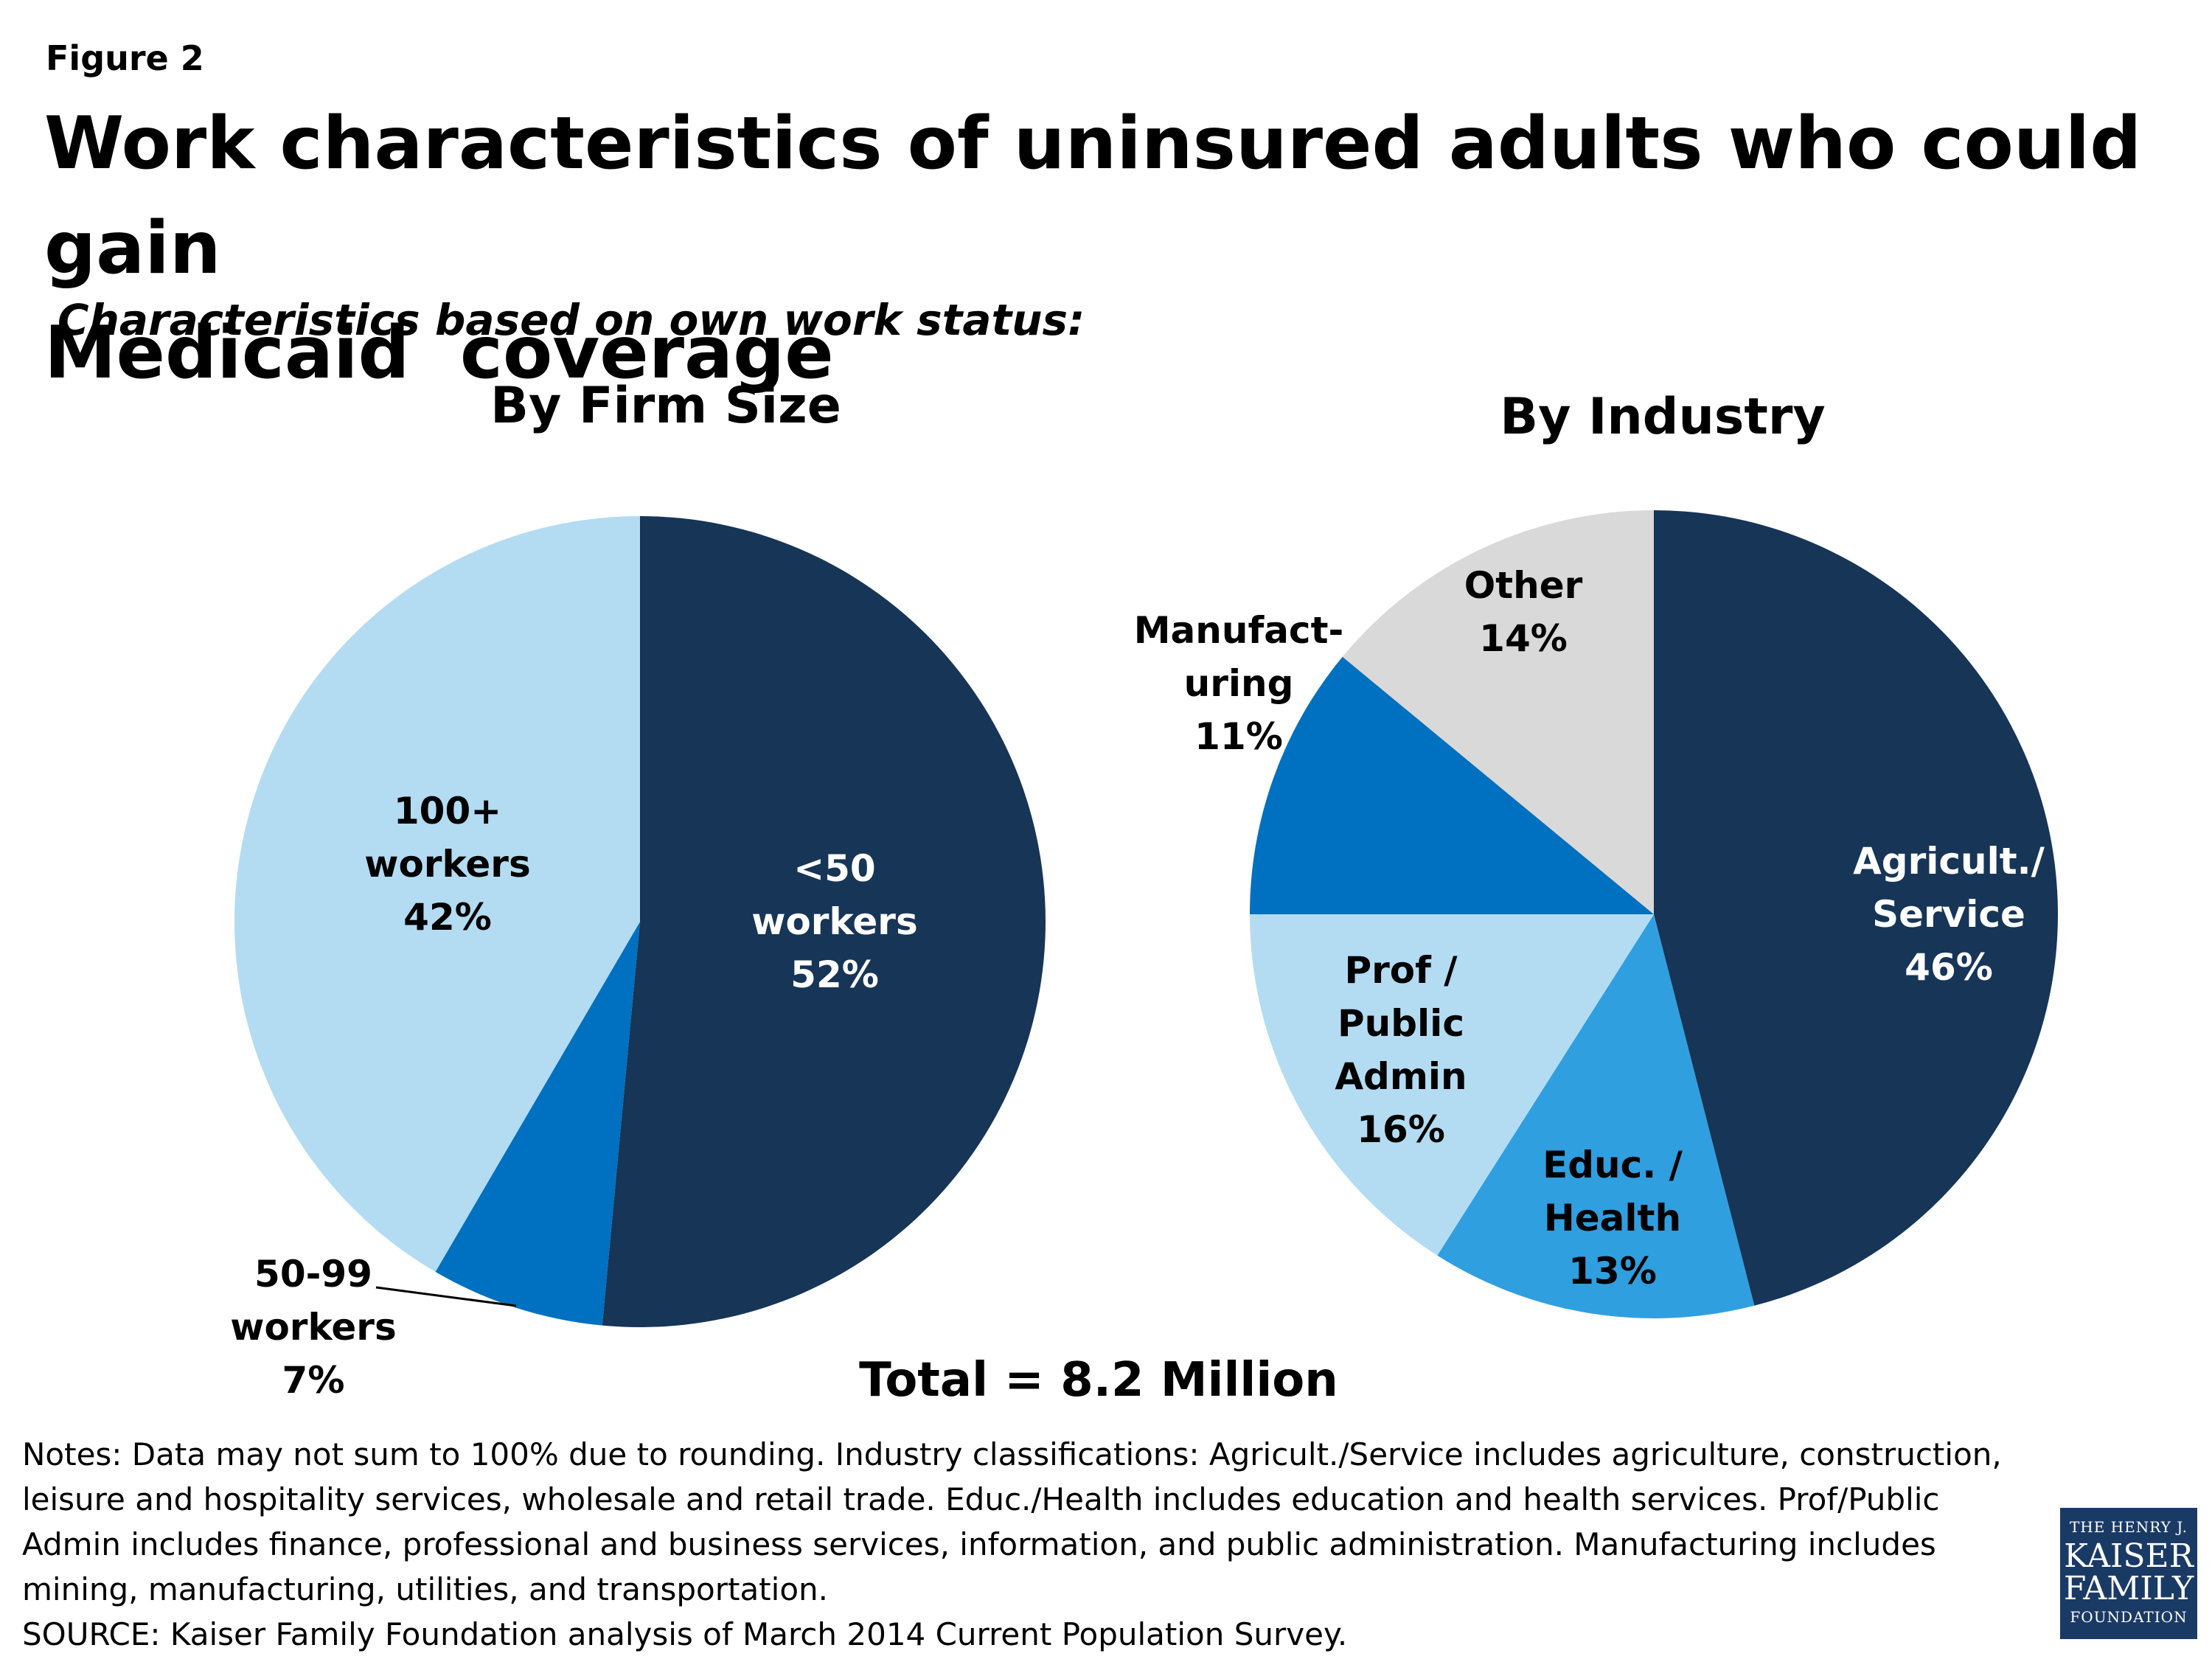 The image size is (2212, 1659). What do you see at coordinates (313, 1274) in the screenshot?
I see `slice-label-50-99-workers-1: 50-99` at bounding box center [313, 1274].